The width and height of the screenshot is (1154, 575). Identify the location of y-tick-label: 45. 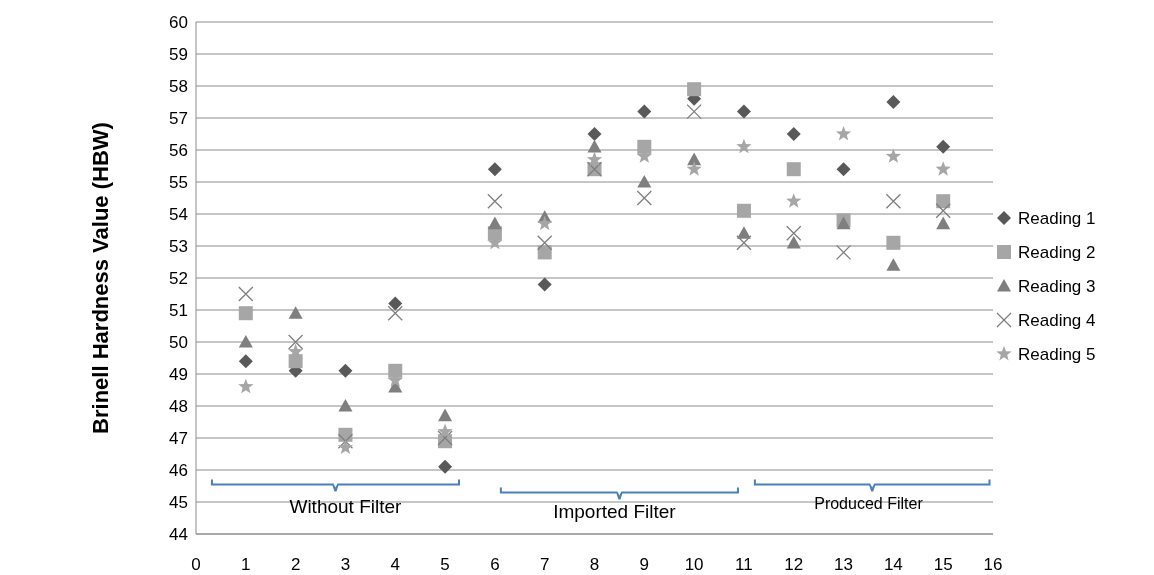
(178, 502).